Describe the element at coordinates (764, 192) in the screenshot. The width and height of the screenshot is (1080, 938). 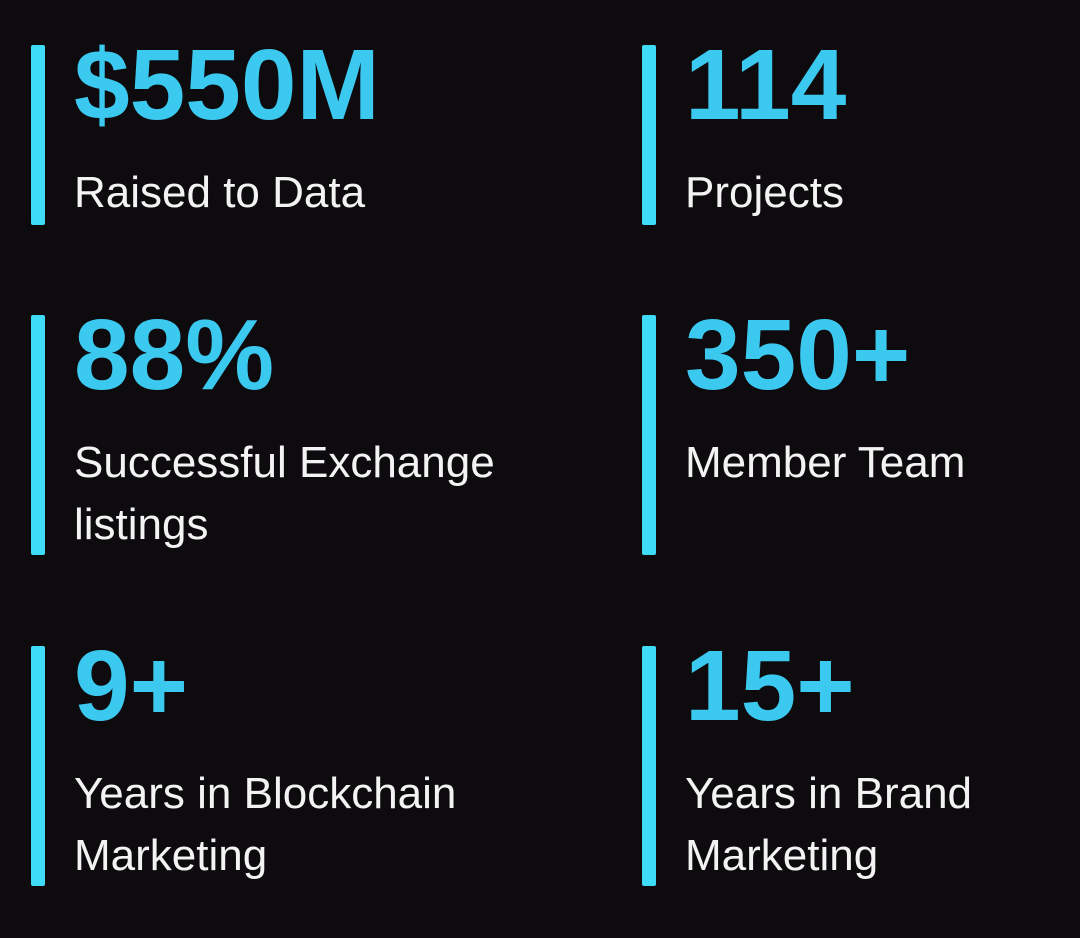
I see `stat-label: Projects` at that location.